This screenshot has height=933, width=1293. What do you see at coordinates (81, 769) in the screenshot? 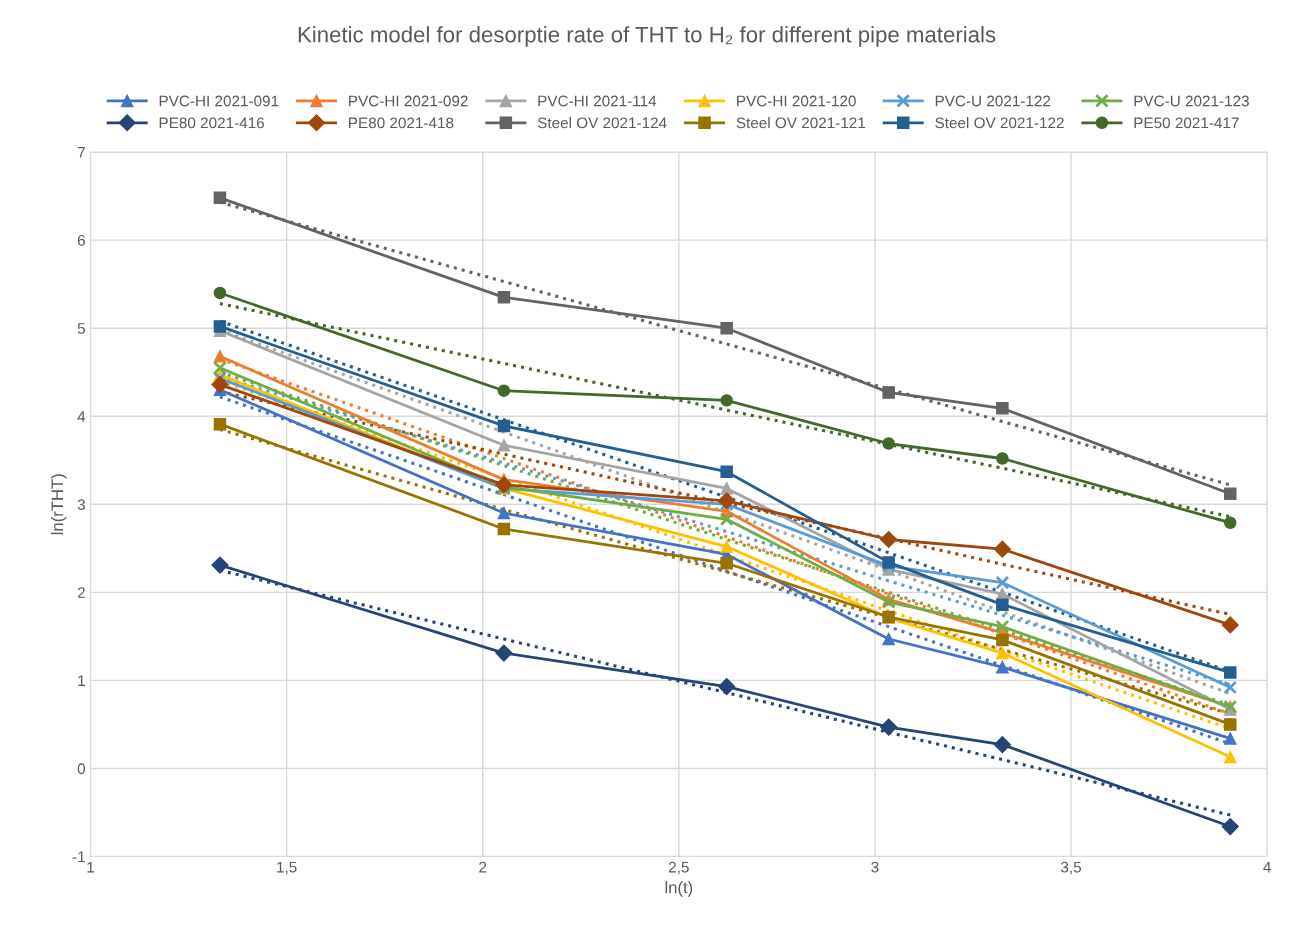
I see `y-tick-label: 0` at bounding box center [81, 769].